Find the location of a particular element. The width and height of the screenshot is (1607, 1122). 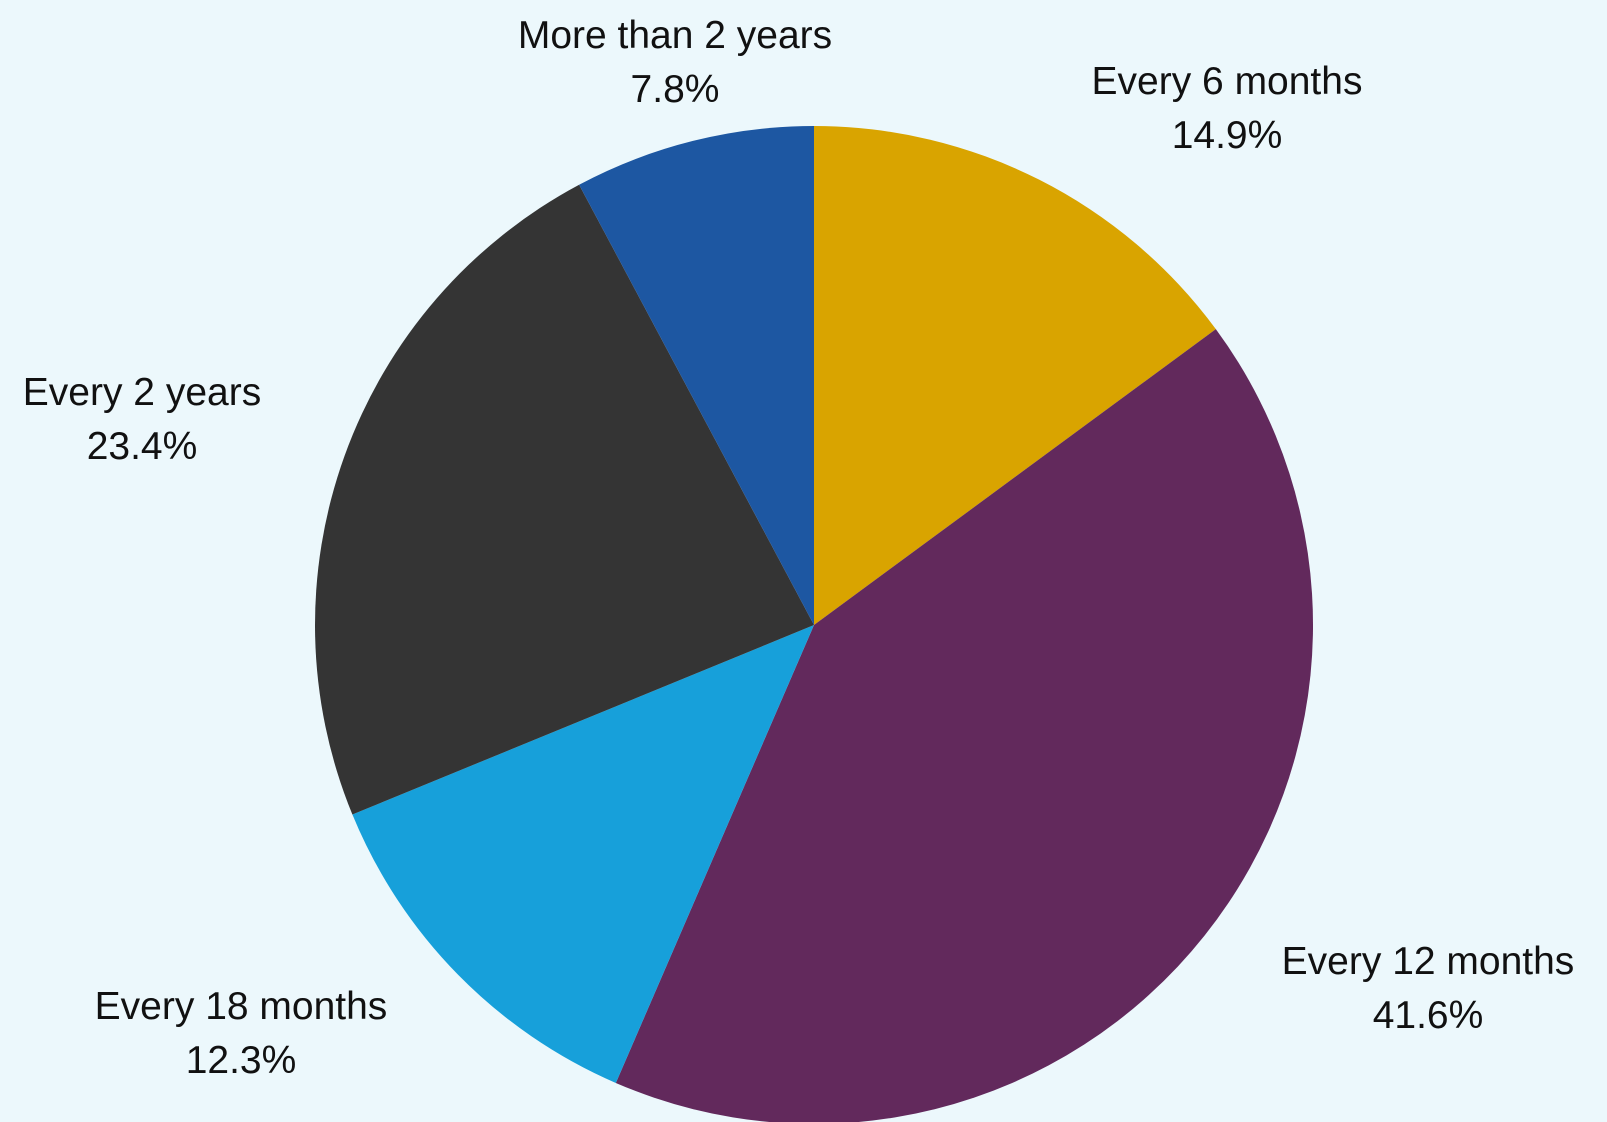

slice-category-label-more-than-2-years: More than 2 years is located at coordinates (675, 35).